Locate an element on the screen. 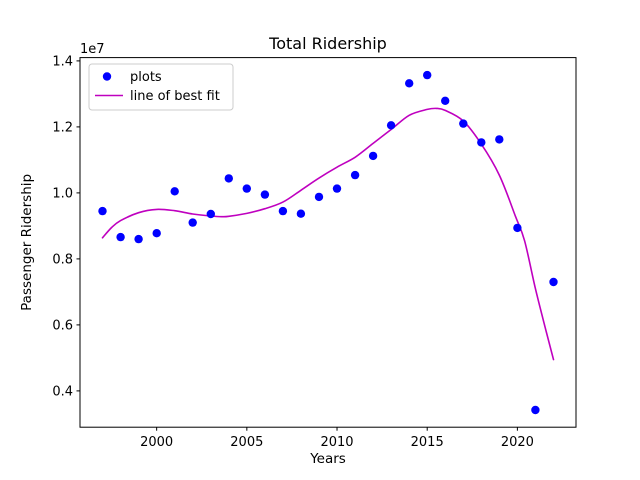 The height and width of the screenshot is (480, 640). x-tick-label: 2015 is located at coordinates (427, 442).